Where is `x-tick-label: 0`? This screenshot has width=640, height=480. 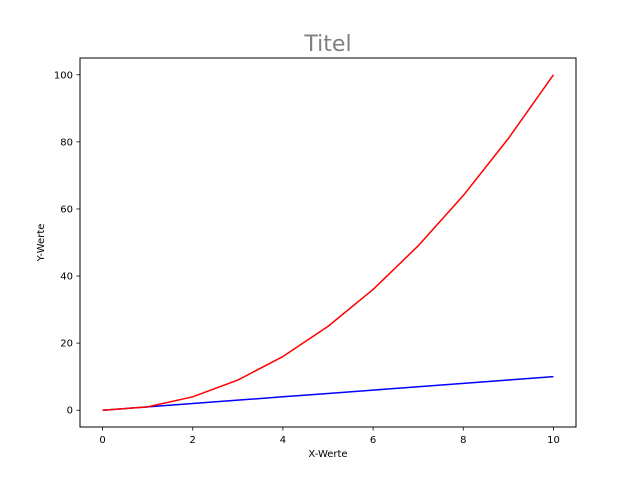 x-tick-label: 0 is located at coordinates (102, 440).